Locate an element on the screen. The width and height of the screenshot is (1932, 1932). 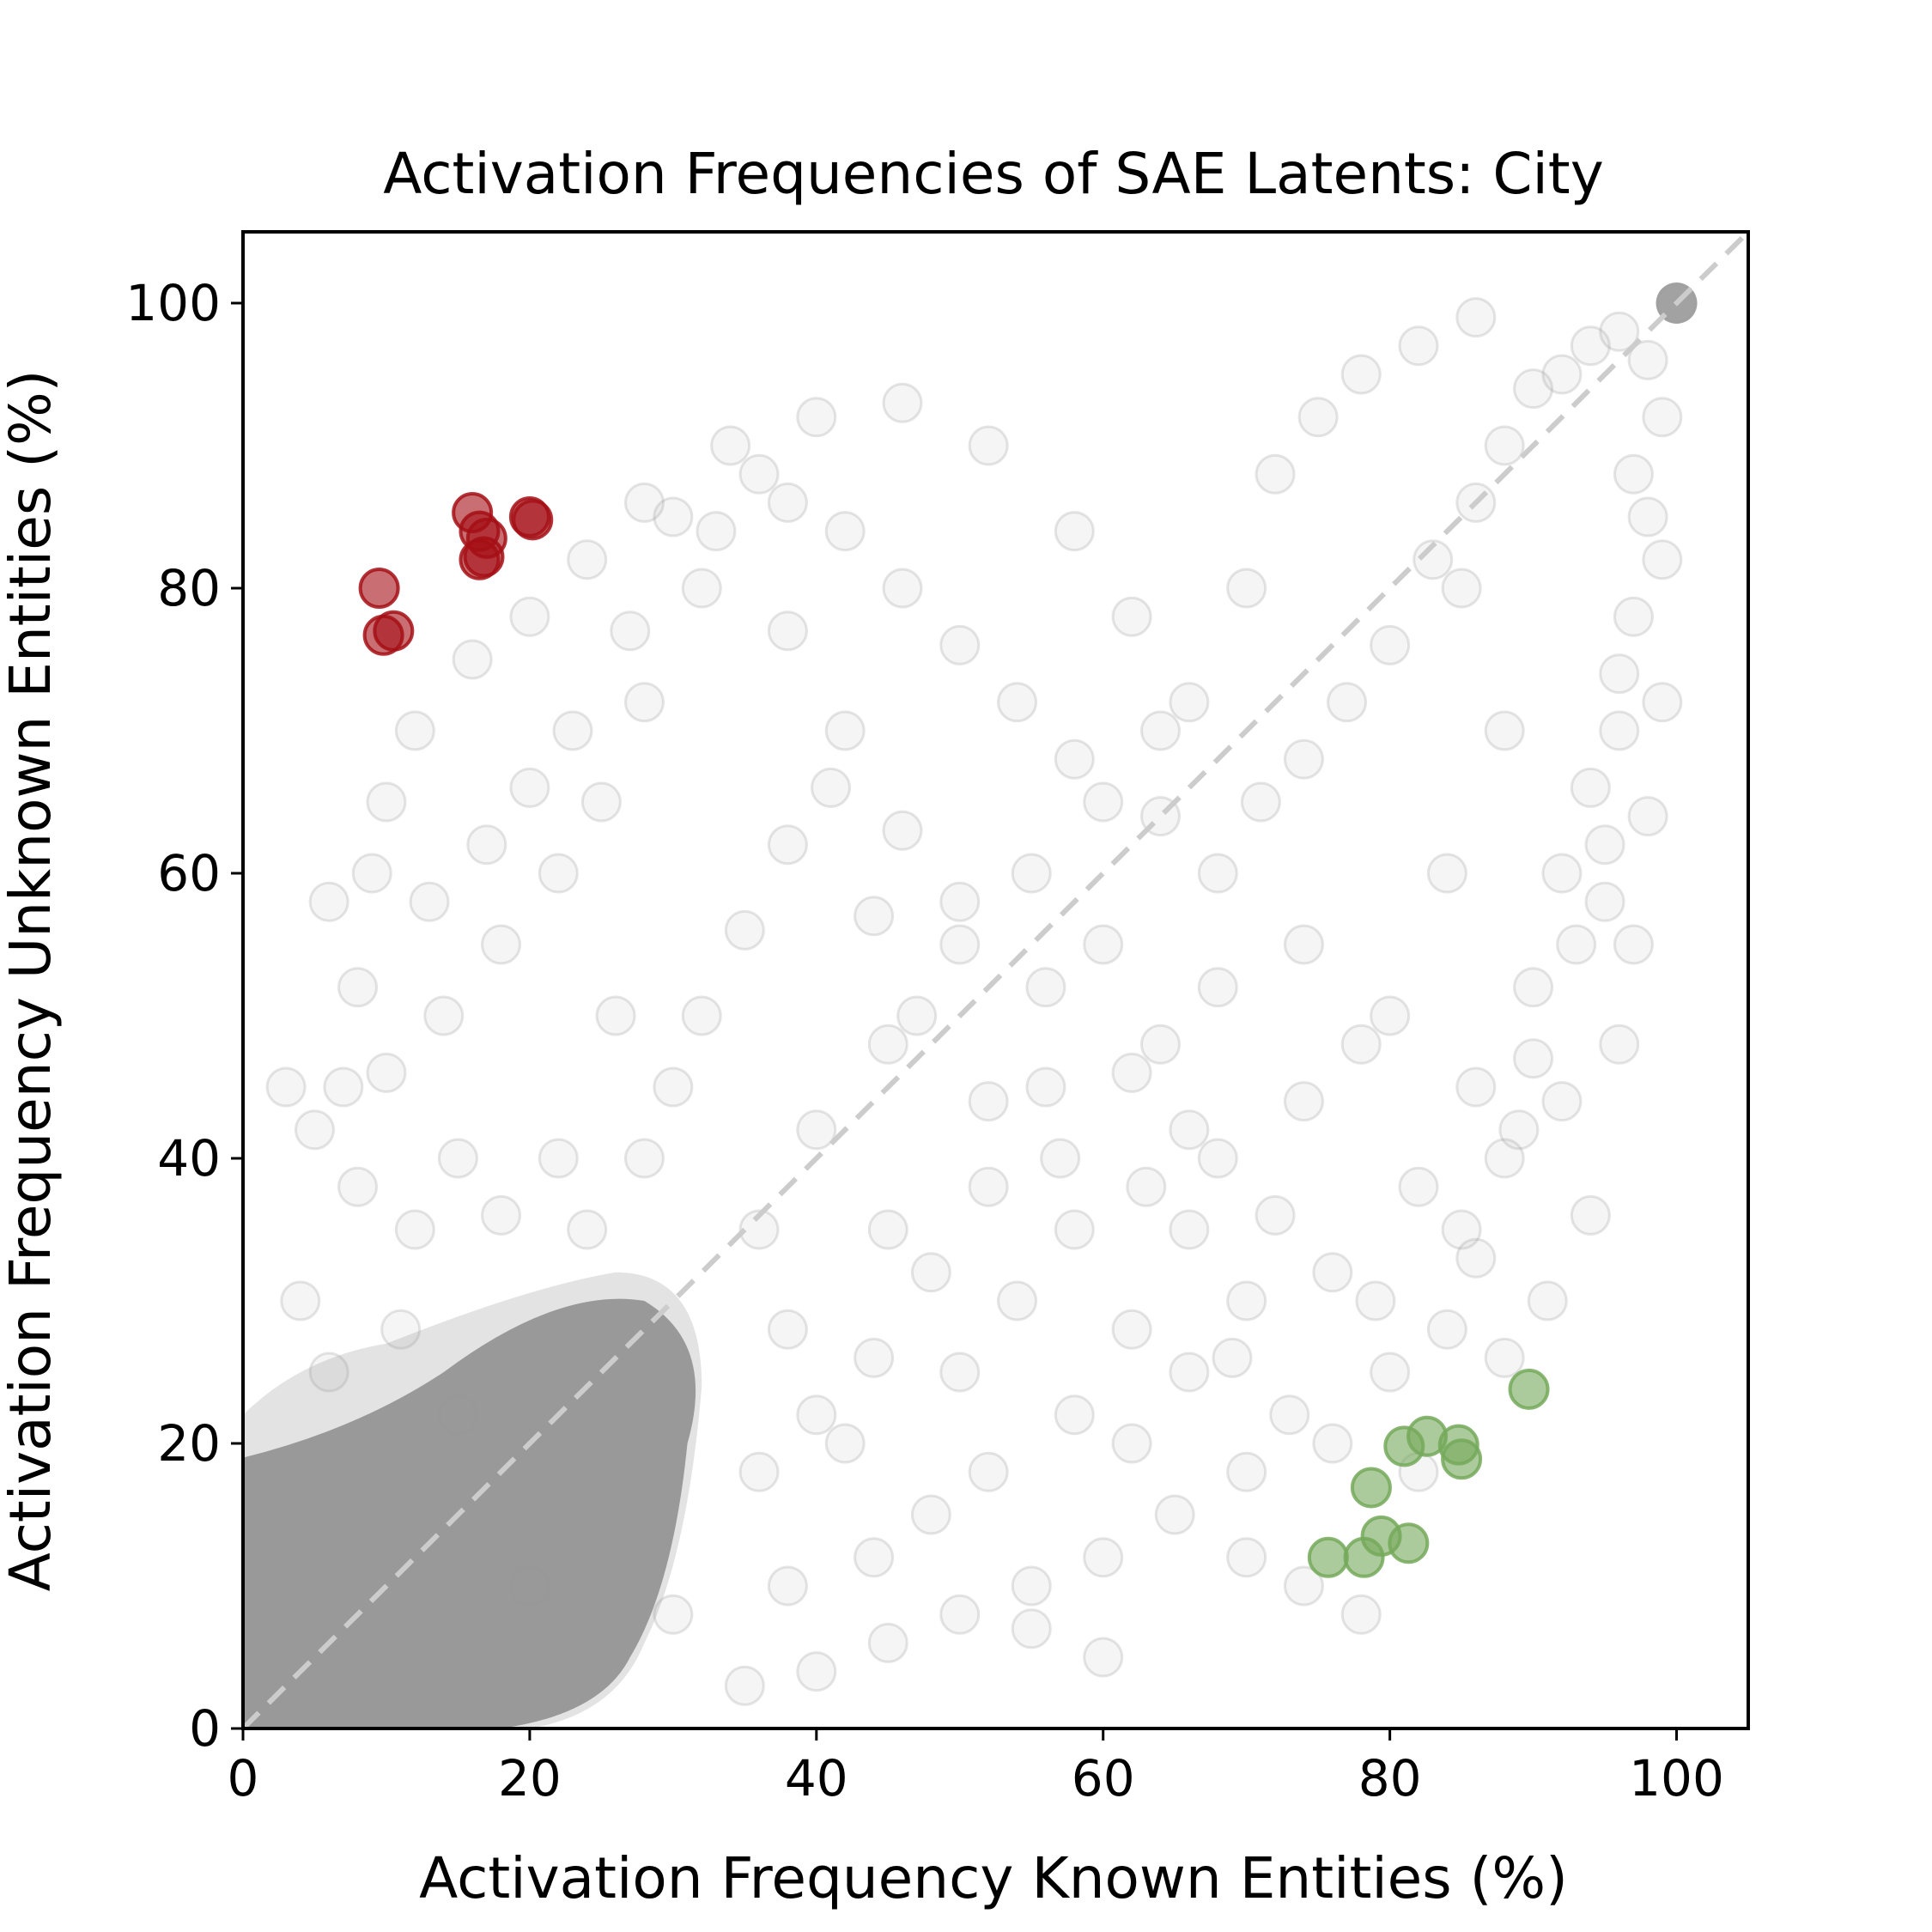
y-tick-label: 100 is located at coordinates (173, 303).